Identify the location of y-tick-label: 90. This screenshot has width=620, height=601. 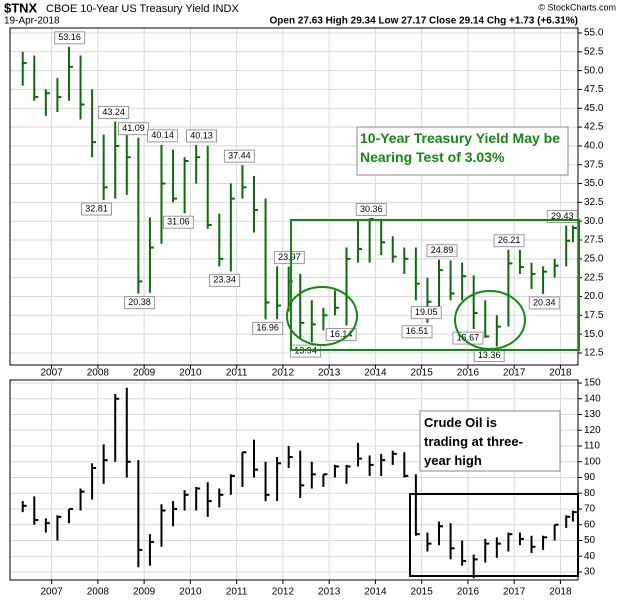
(590, 477).